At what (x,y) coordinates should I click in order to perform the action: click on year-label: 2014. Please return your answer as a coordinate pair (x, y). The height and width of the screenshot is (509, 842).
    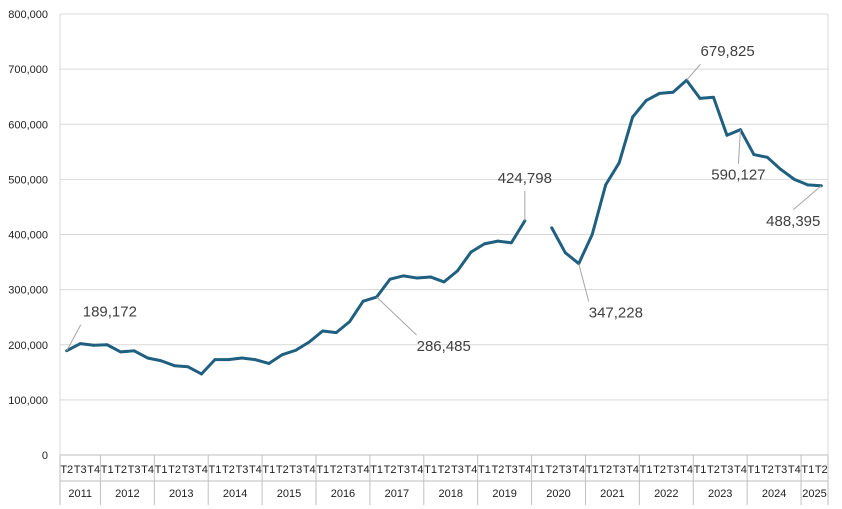
    Looking at the image, I should click on (235, 494).